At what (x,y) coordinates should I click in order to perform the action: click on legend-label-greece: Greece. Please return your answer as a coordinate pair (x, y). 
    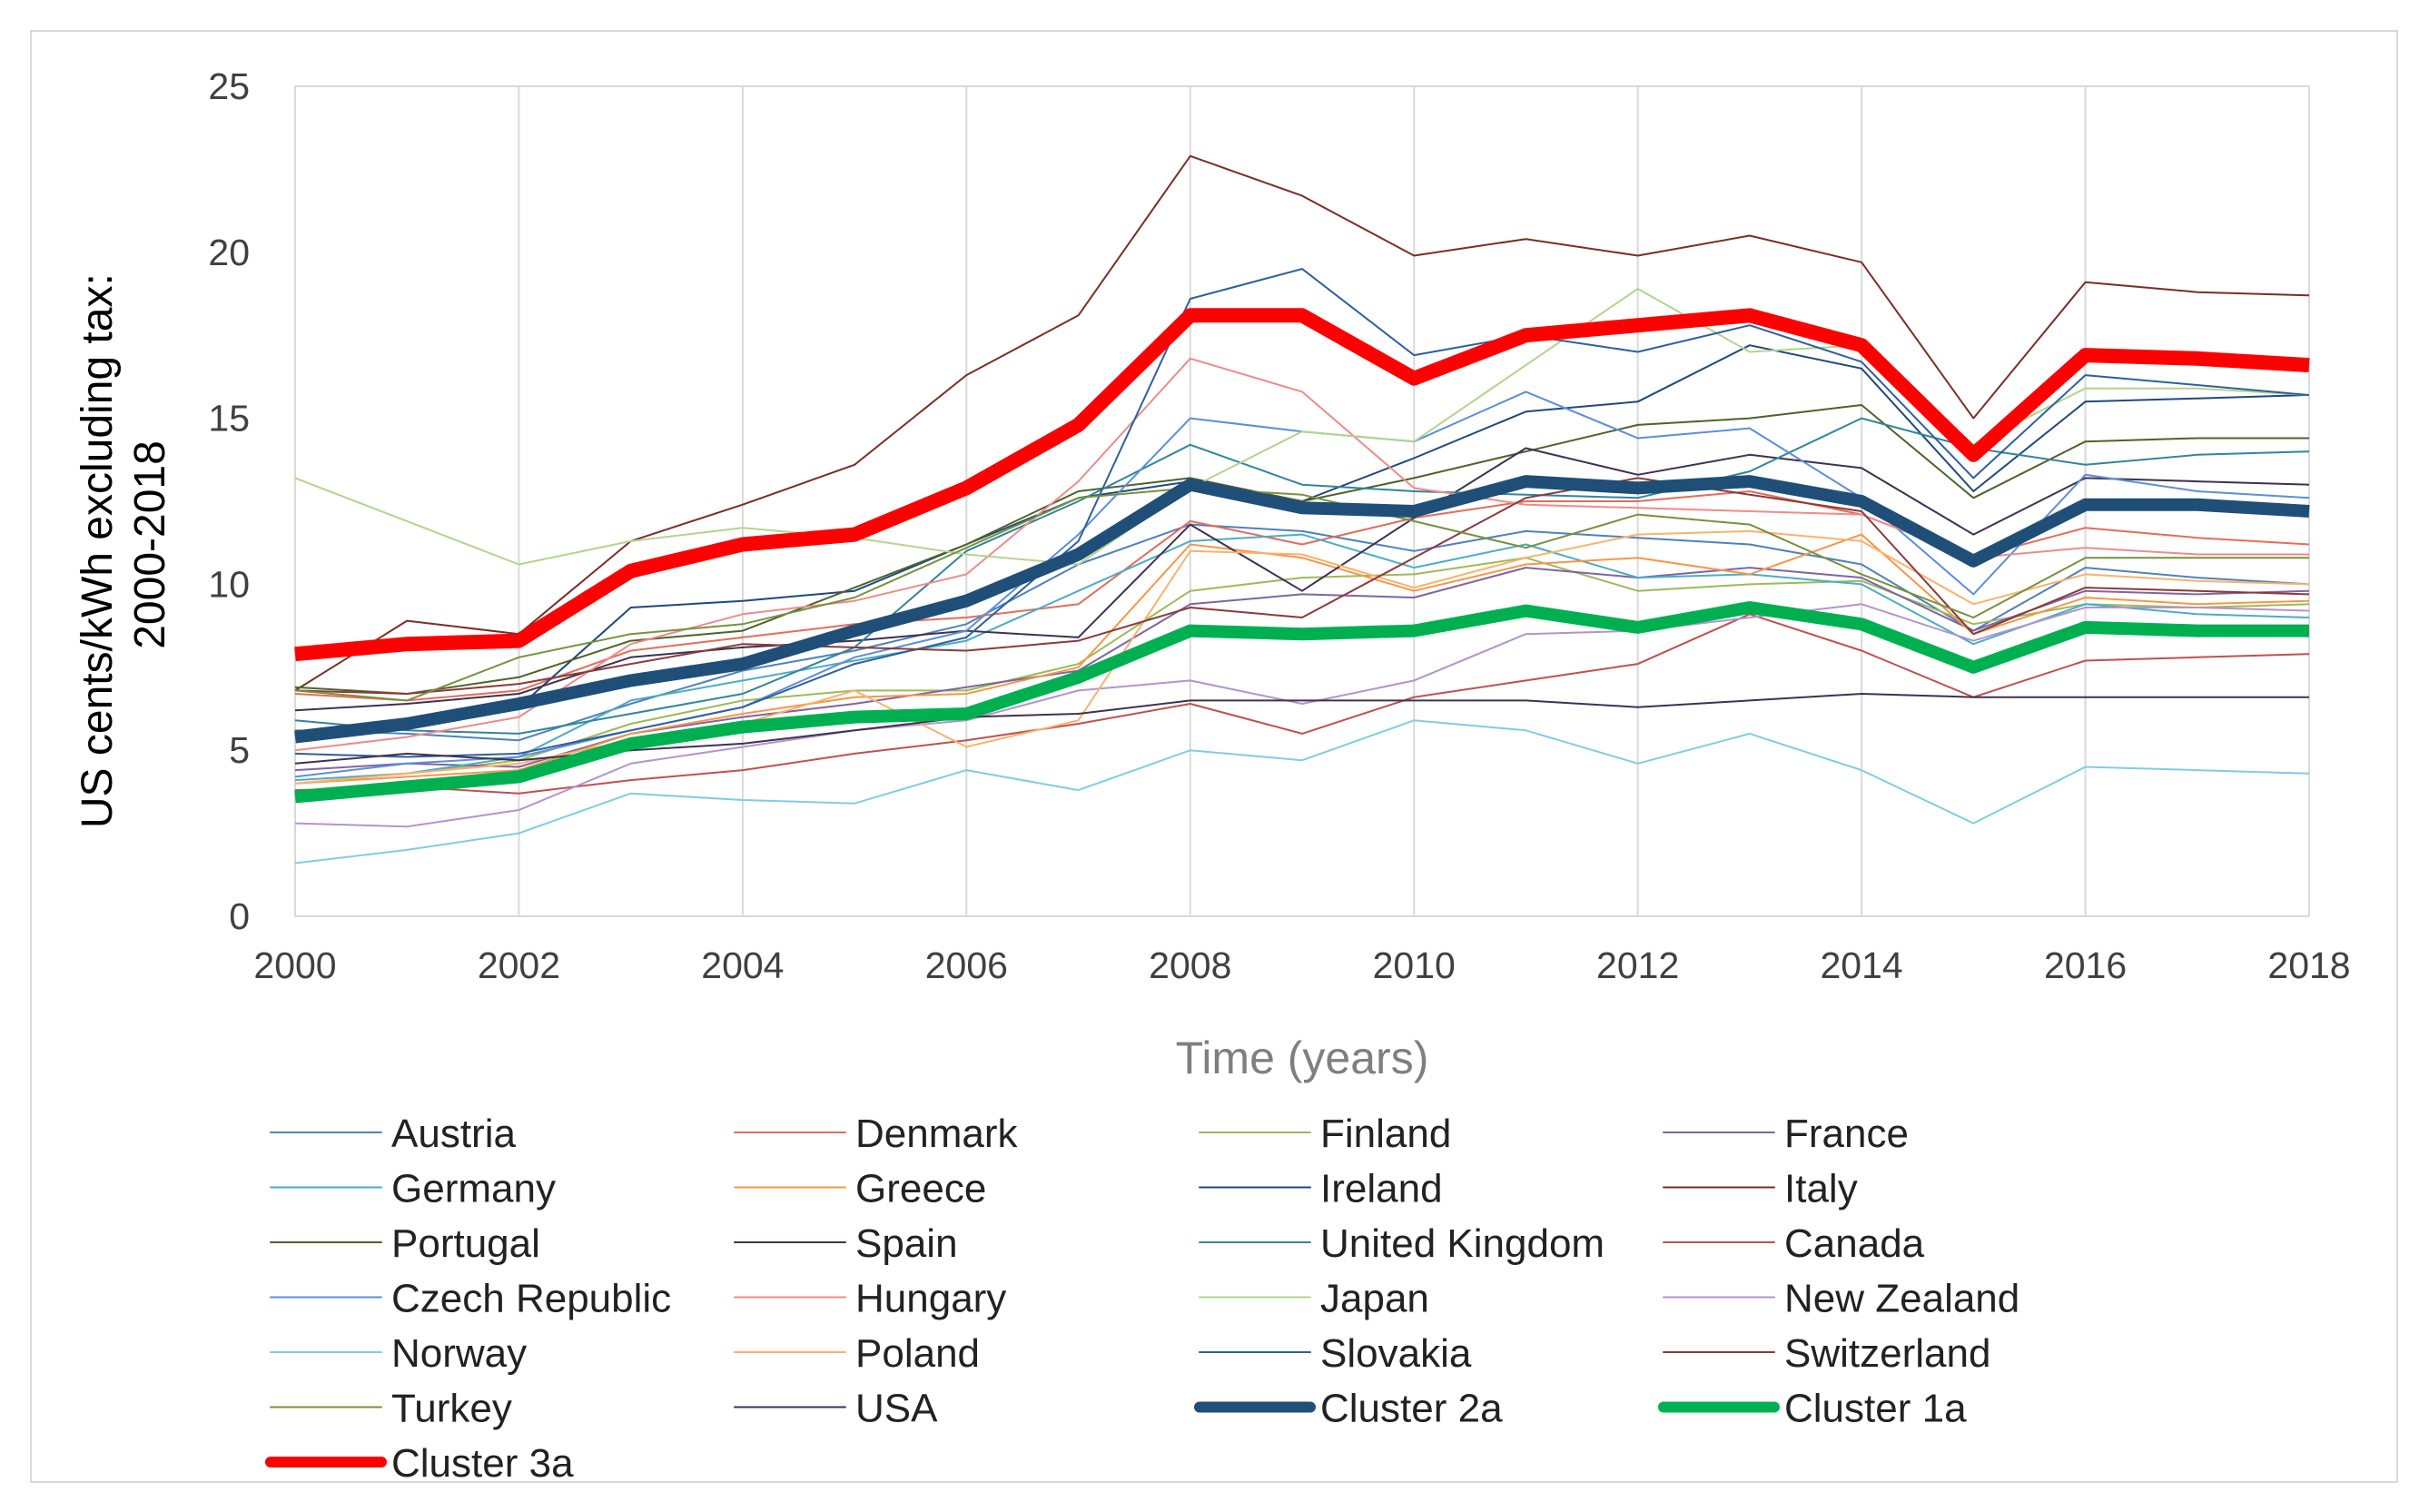
    Looking at the image, I should click on (920, 1189).